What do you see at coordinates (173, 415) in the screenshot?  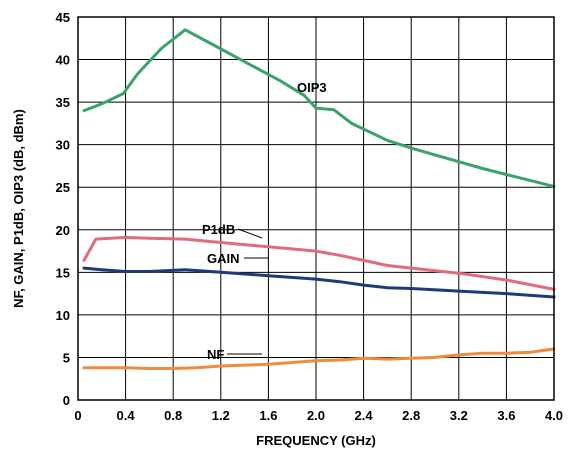 I see `x-tick-label: 0.8` at bounding box center [173, 415].